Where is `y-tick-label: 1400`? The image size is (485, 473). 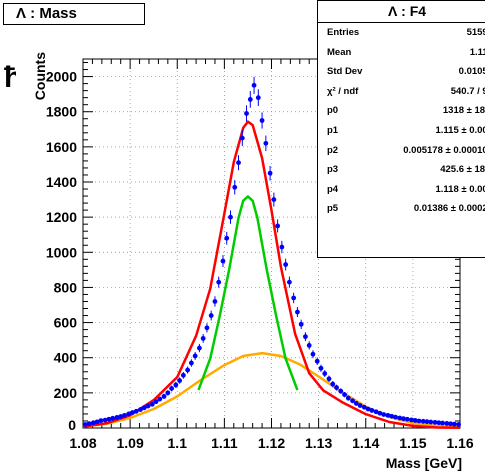
y-tick-label: 1400 is located at coordinates (61, 182).